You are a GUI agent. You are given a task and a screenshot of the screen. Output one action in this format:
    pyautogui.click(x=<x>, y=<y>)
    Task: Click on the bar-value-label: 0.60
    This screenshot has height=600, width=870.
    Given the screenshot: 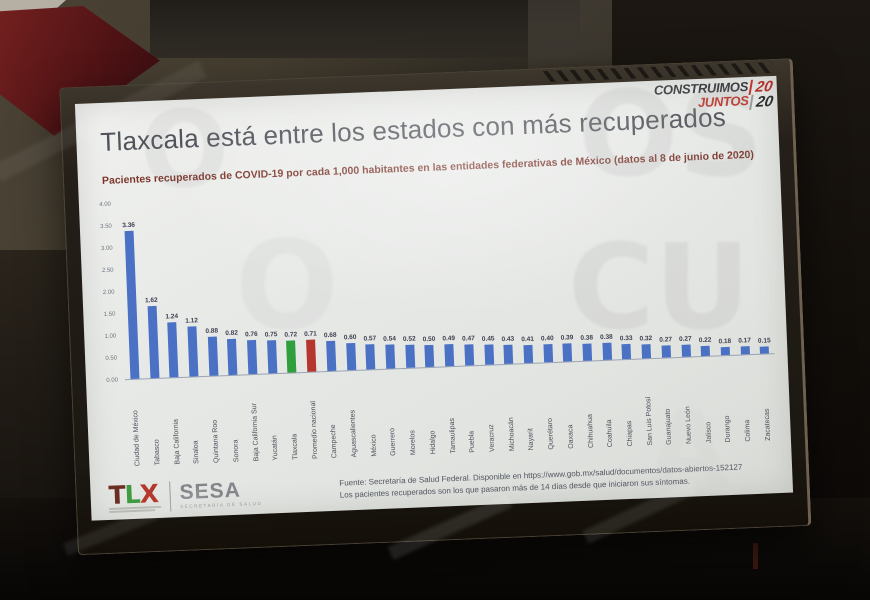 What is the action you would take?
    pyautogui.click(x=350, y=338)
    